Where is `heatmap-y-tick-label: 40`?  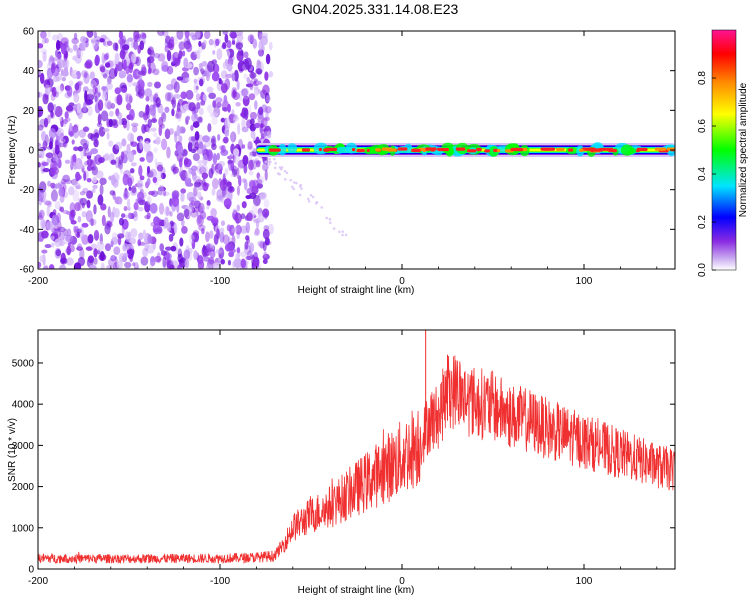 heatmap-y-tick-label: 40 is located at coordinates (29, 71).